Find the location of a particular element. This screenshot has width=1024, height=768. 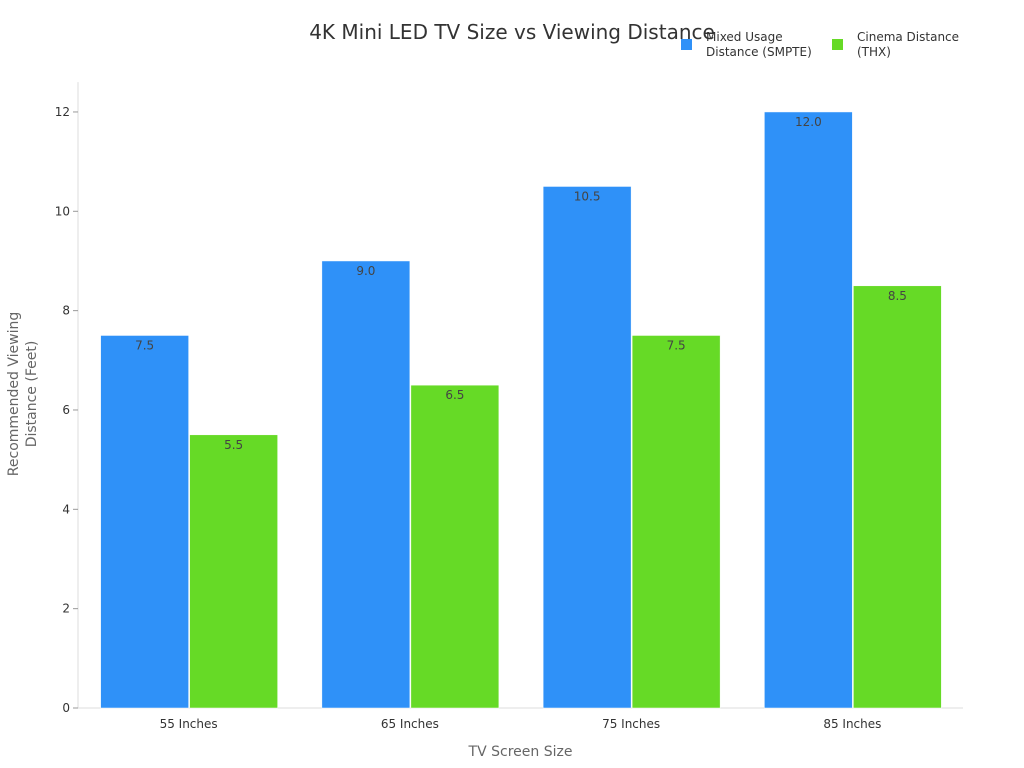

x-tick-label: 65 Inches is located at coordinates (410, 724).